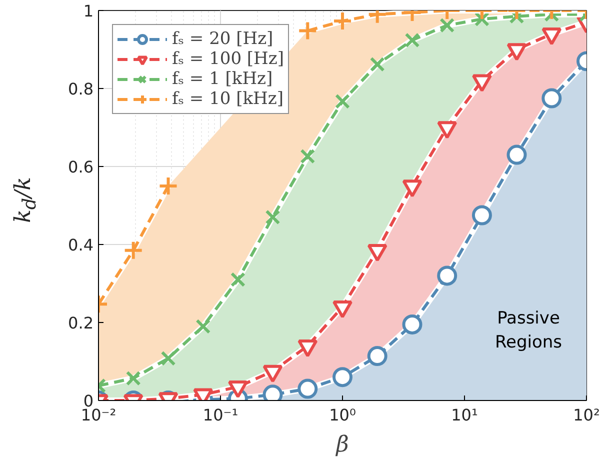 The height and width of the screenshot is (466, 613). I want to click on legend-label: fₛ = 10 [kHz], so click(228, 99).